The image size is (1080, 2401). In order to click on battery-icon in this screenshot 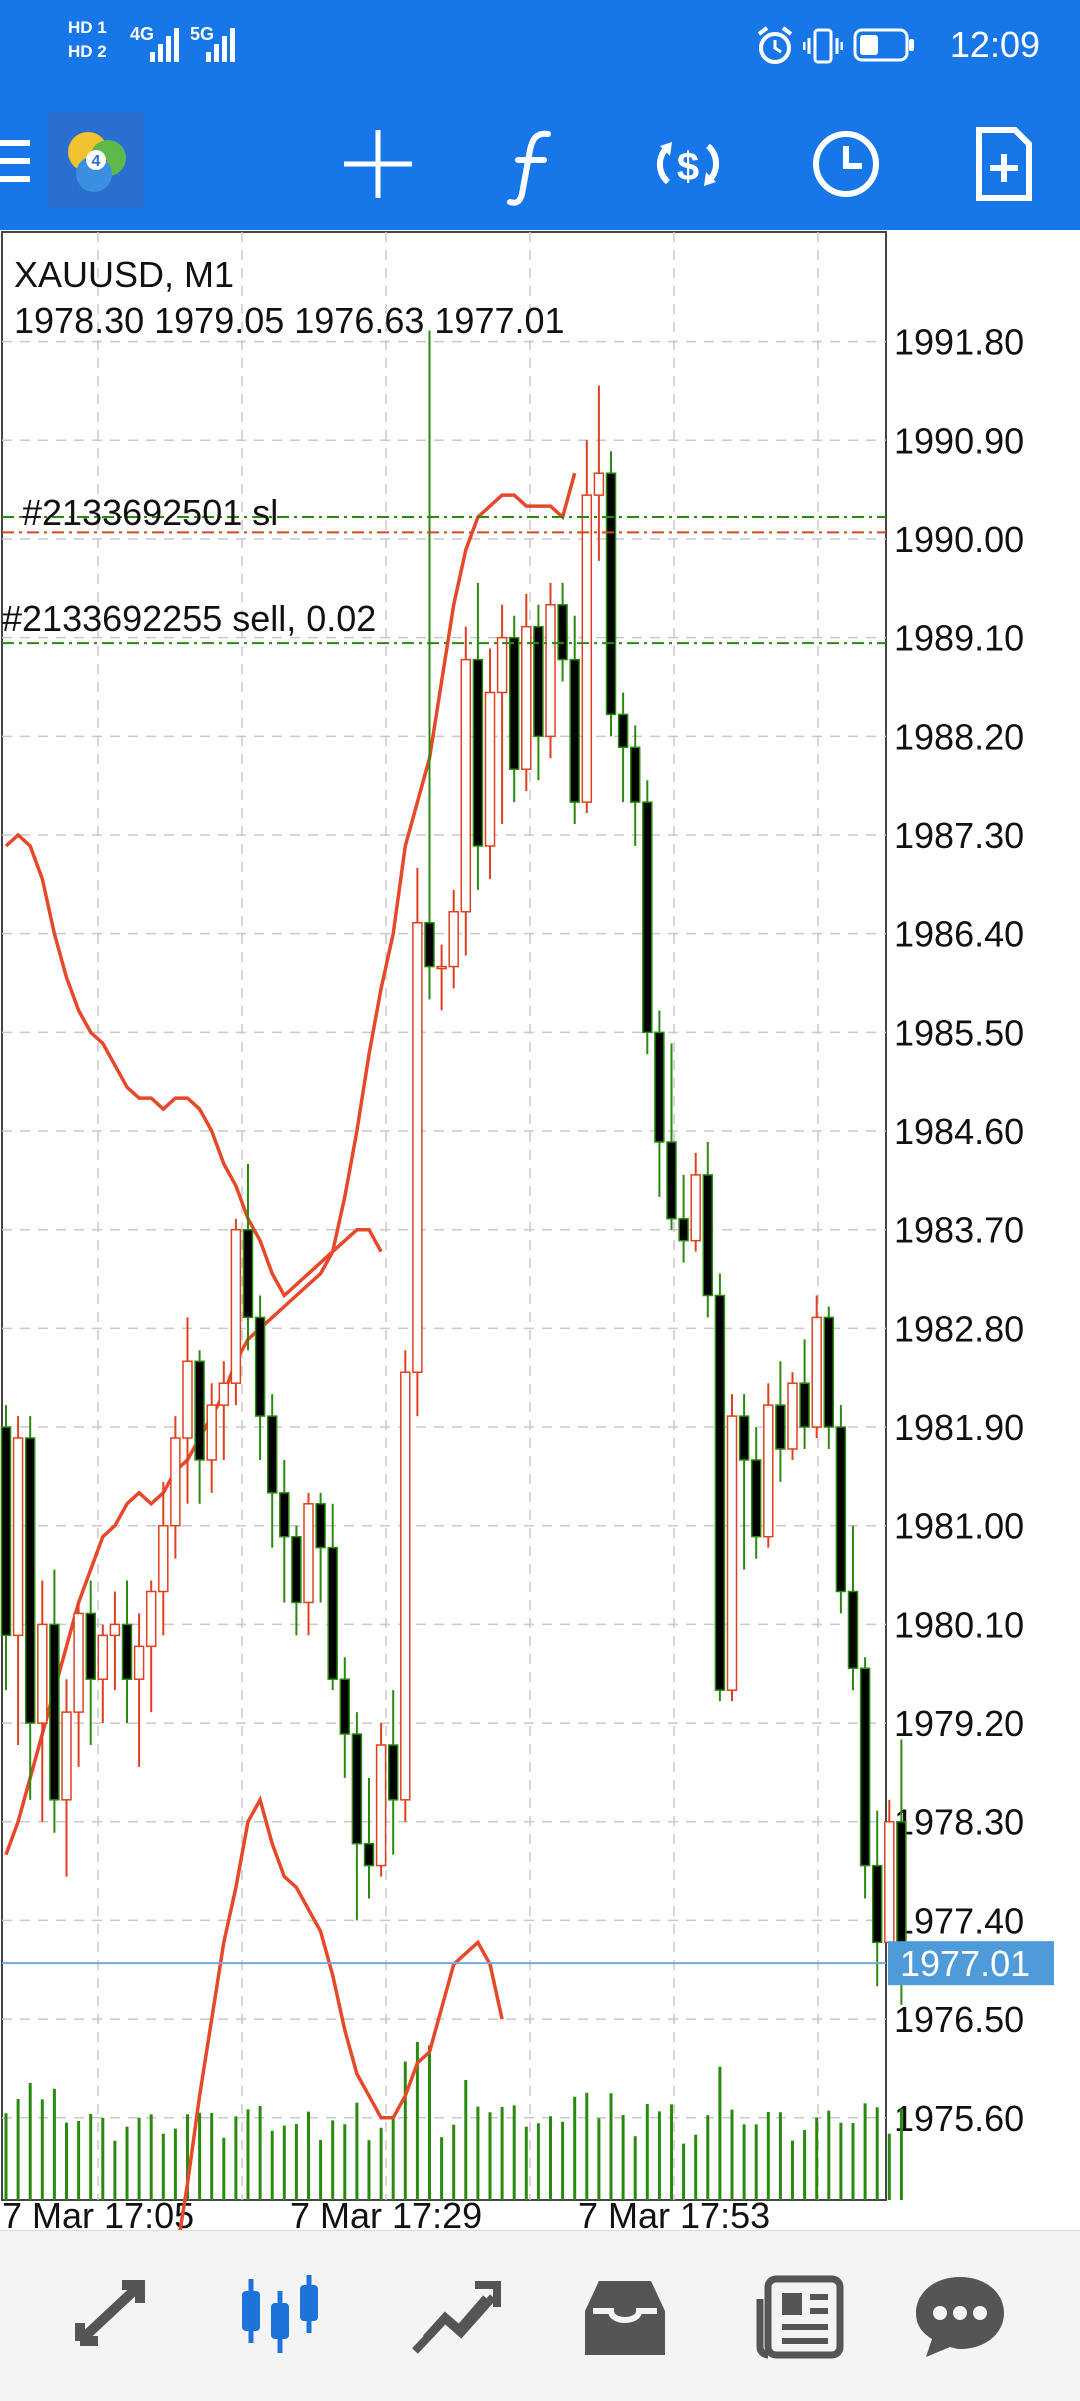, I will do `click(883, 45)`.